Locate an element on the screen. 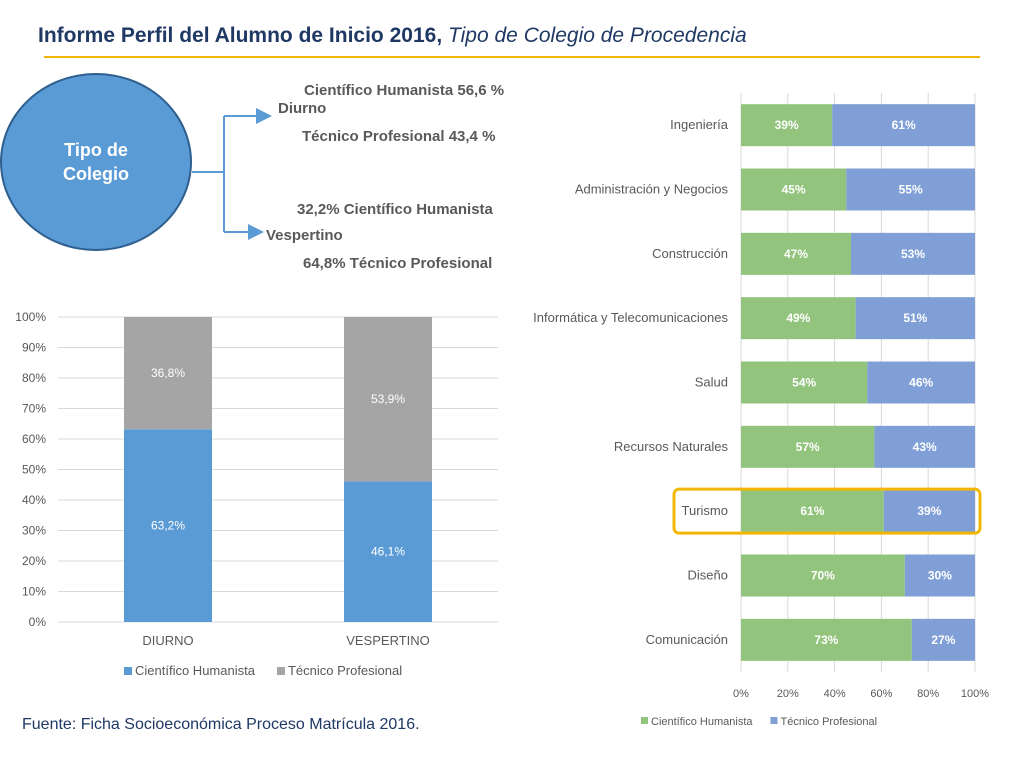 This screenshot has width=1024, height=768. diurno-label: Diurno is located at coordinates (302, 108).